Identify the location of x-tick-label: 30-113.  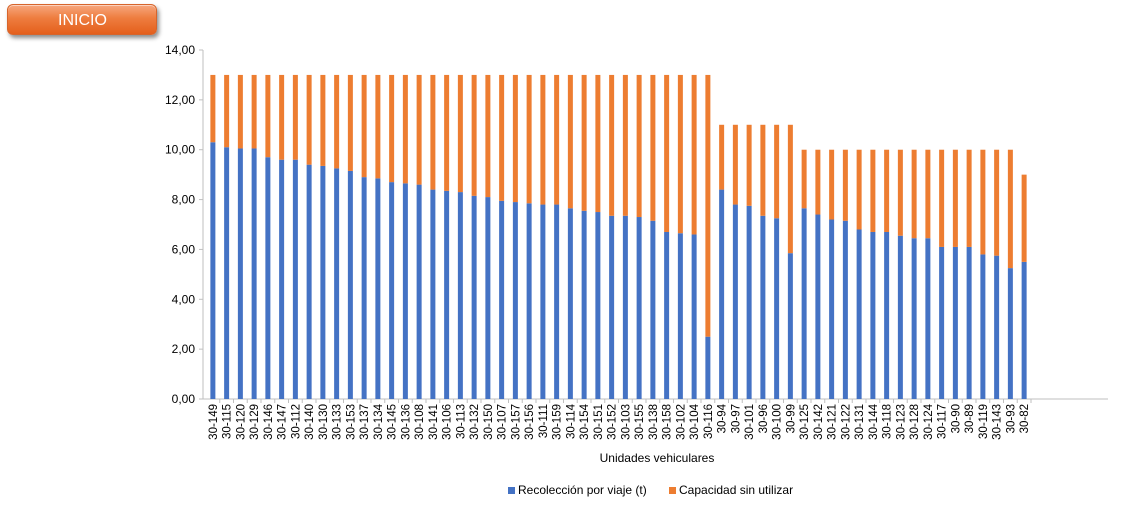
(461, 421).